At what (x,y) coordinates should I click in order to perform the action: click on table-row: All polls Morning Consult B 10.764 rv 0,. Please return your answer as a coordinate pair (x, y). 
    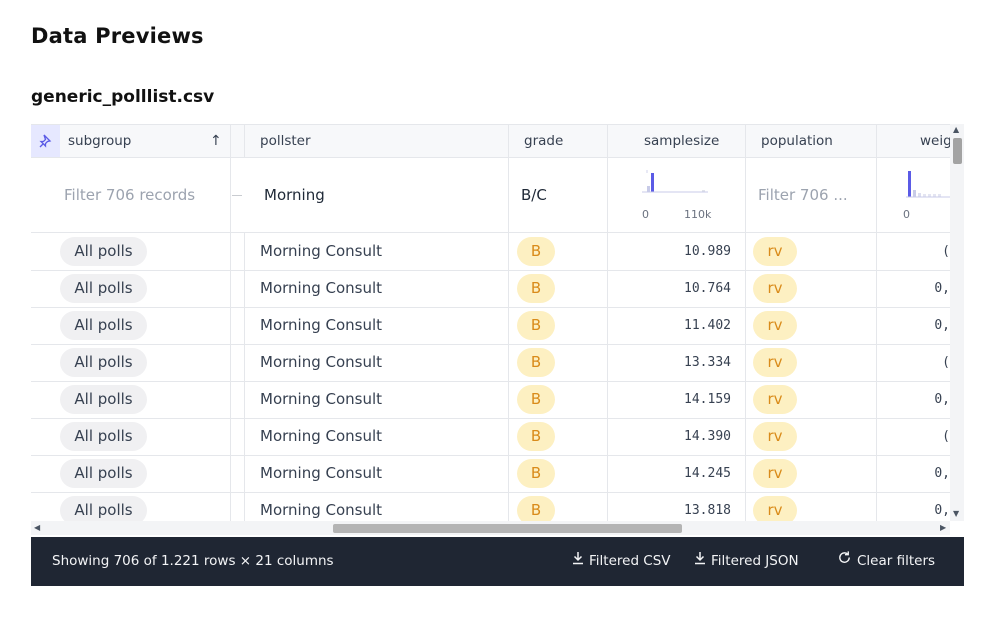
    Looking at the image, I should click on (490, 289).